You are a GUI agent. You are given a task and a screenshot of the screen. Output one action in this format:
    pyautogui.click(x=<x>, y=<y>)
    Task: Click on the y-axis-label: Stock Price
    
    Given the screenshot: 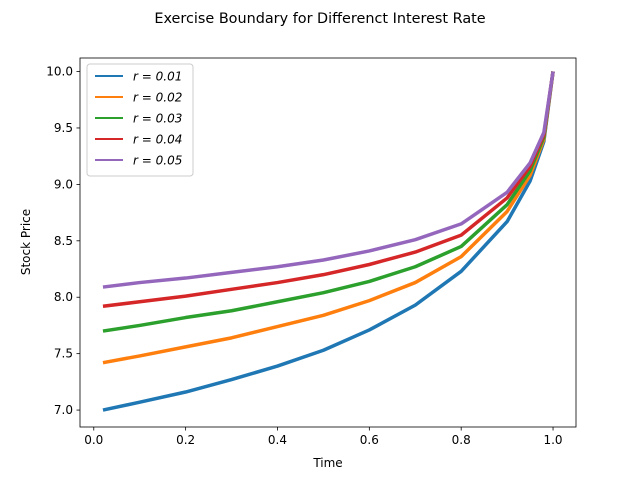 What is the action you would take?
    pyautogui.click(x=26, y=242)
    